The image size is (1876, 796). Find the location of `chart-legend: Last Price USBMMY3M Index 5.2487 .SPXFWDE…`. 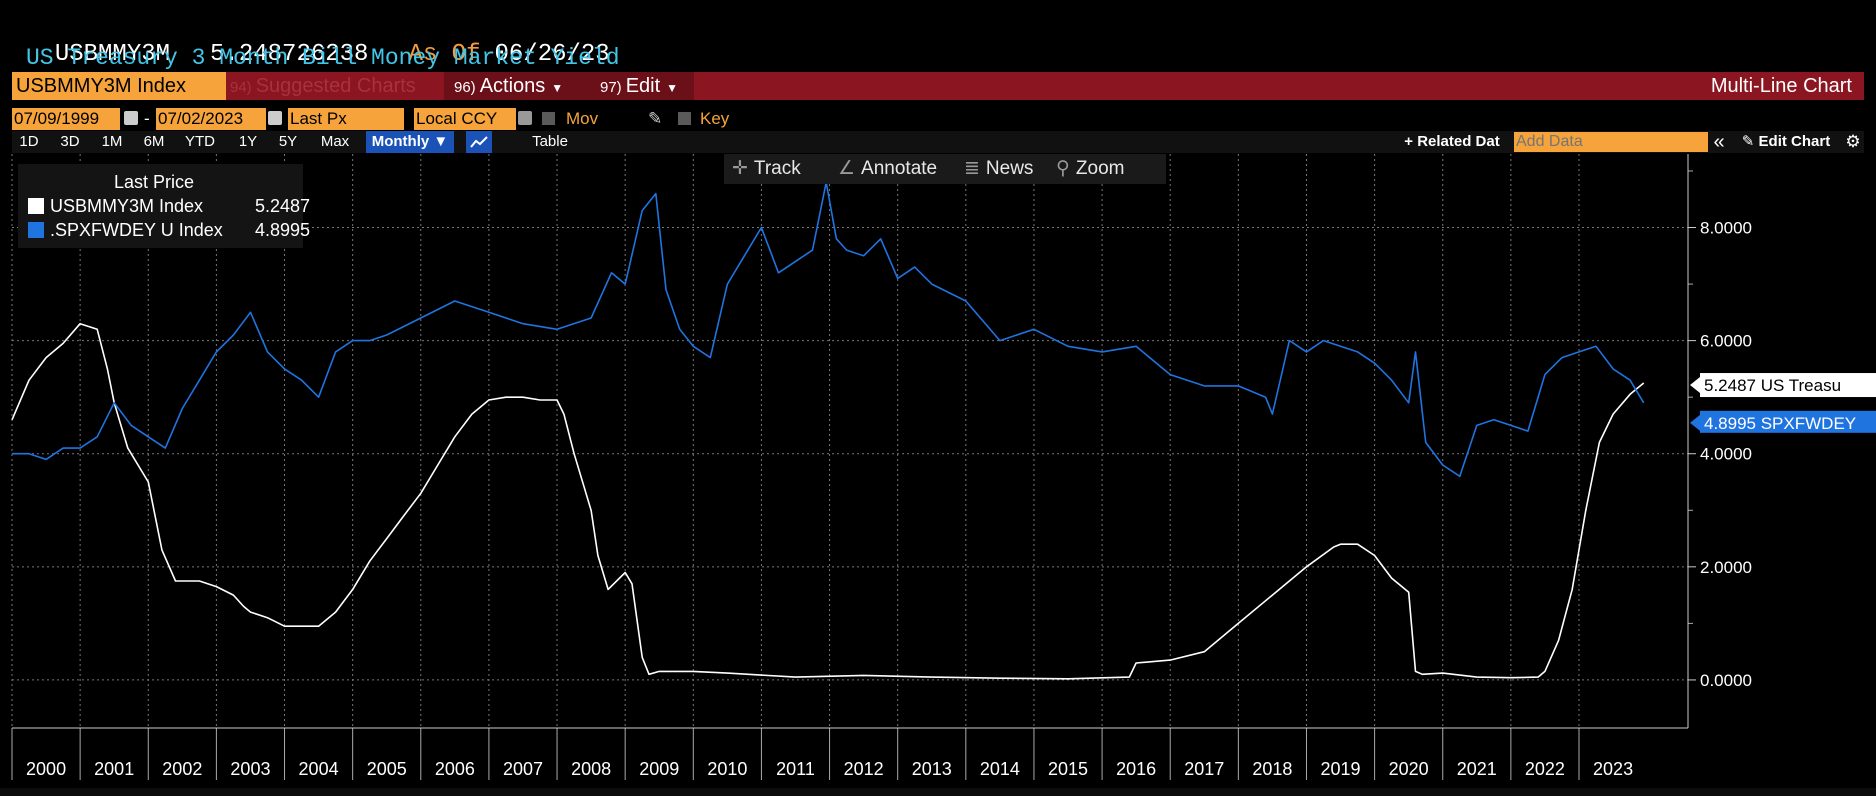

chart-legend: Last Price USBMMY3M Index 5.2487 .SPXFWDE… is located at coordinates (164, 206).